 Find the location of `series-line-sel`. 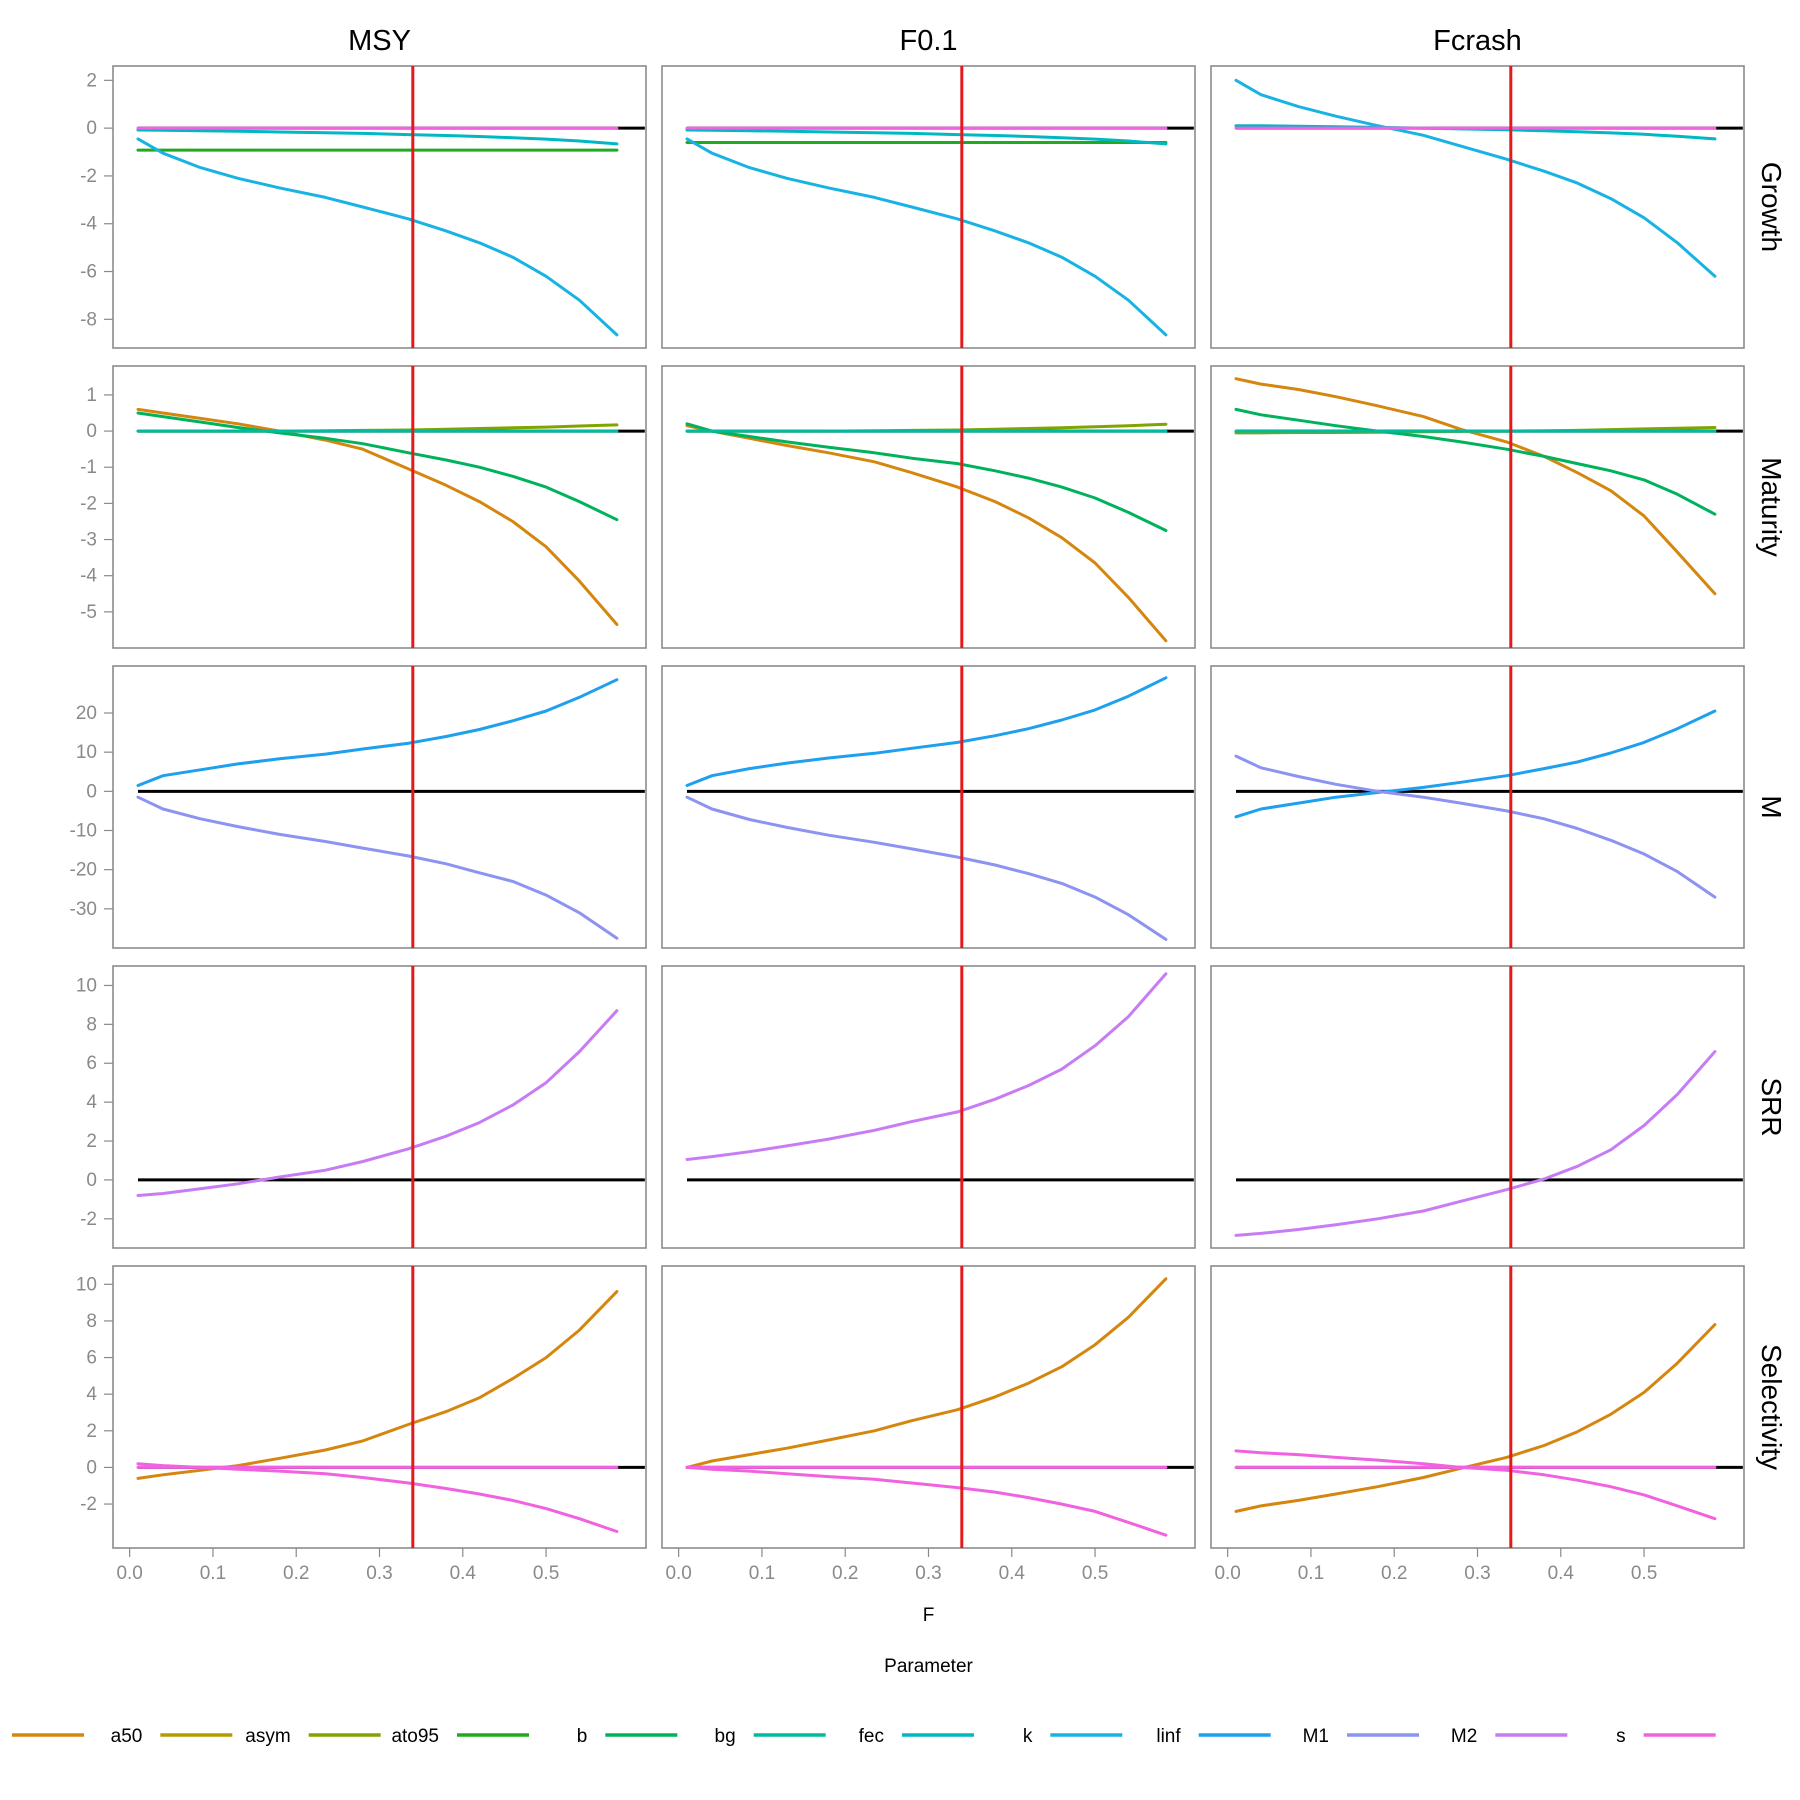

series-line-sel is located at coordinates (926, 1501).